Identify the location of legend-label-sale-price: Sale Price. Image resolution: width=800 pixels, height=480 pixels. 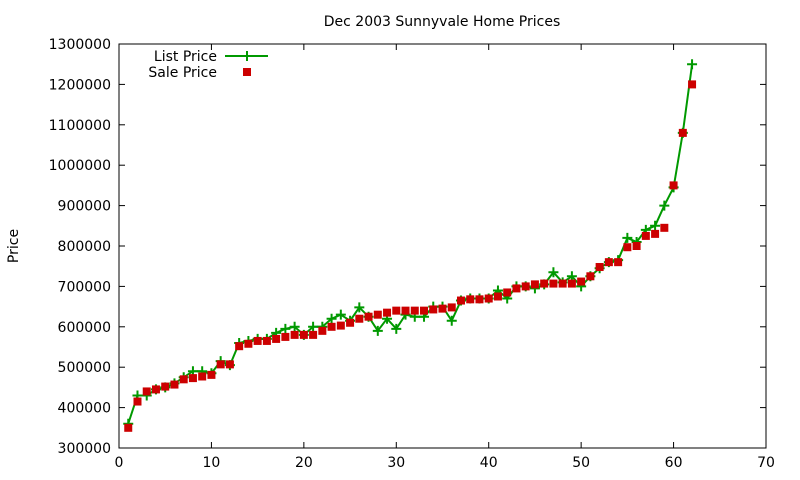
(182, 73).